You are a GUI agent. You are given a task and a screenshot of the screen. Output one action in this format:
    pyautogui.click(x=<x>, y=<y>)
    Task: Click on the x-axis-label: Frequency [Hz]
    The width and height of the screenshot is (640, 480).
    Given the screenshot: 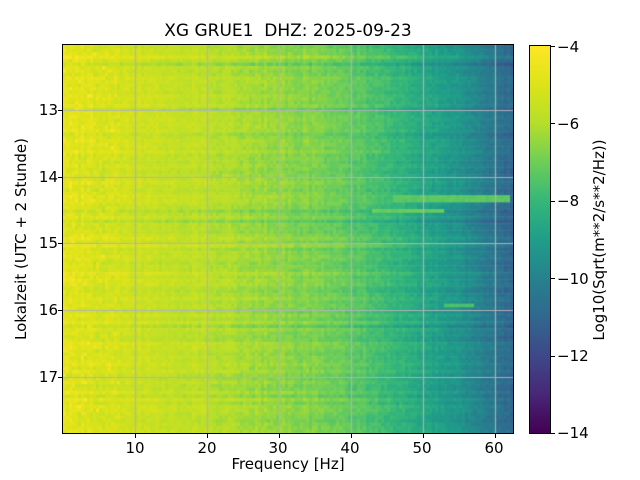 What is the action you would take?
    pyautogui.click(x=288, y=464)
    